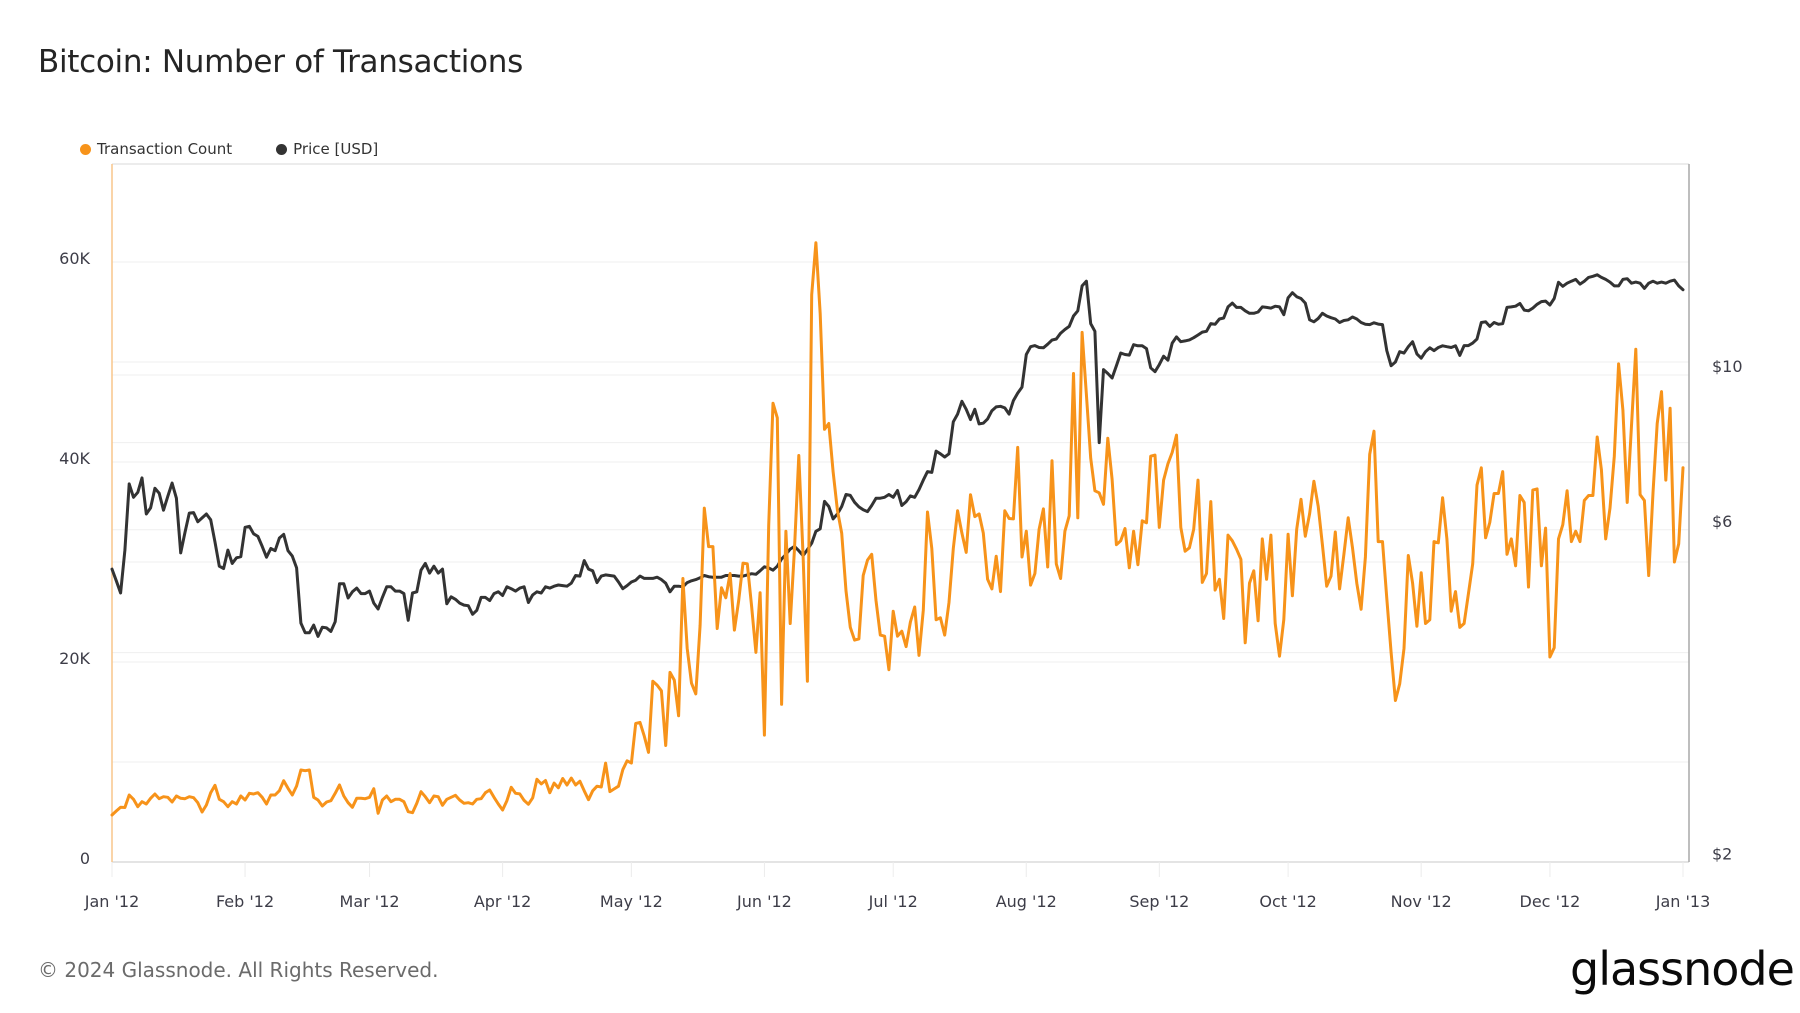 The image size is (1800, 1013). I want to click on legend-item-transaction-count: Transaction Count, so click(156, 149).